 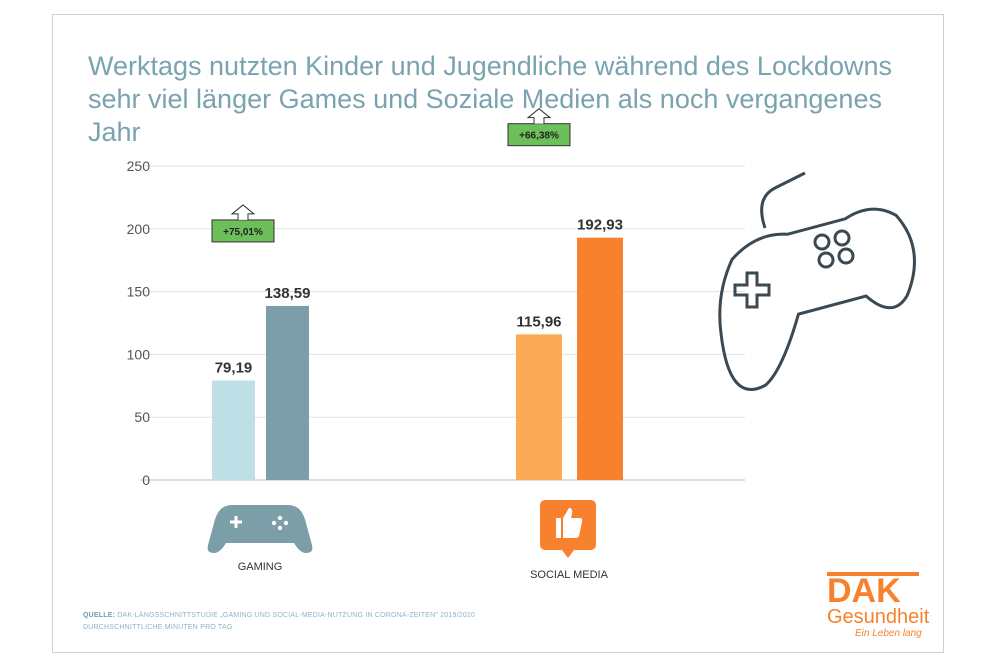 What do you see at coordinates (569, 523) in the screenshot?
I see `thumb-shape` at bounding box center [569, 523].